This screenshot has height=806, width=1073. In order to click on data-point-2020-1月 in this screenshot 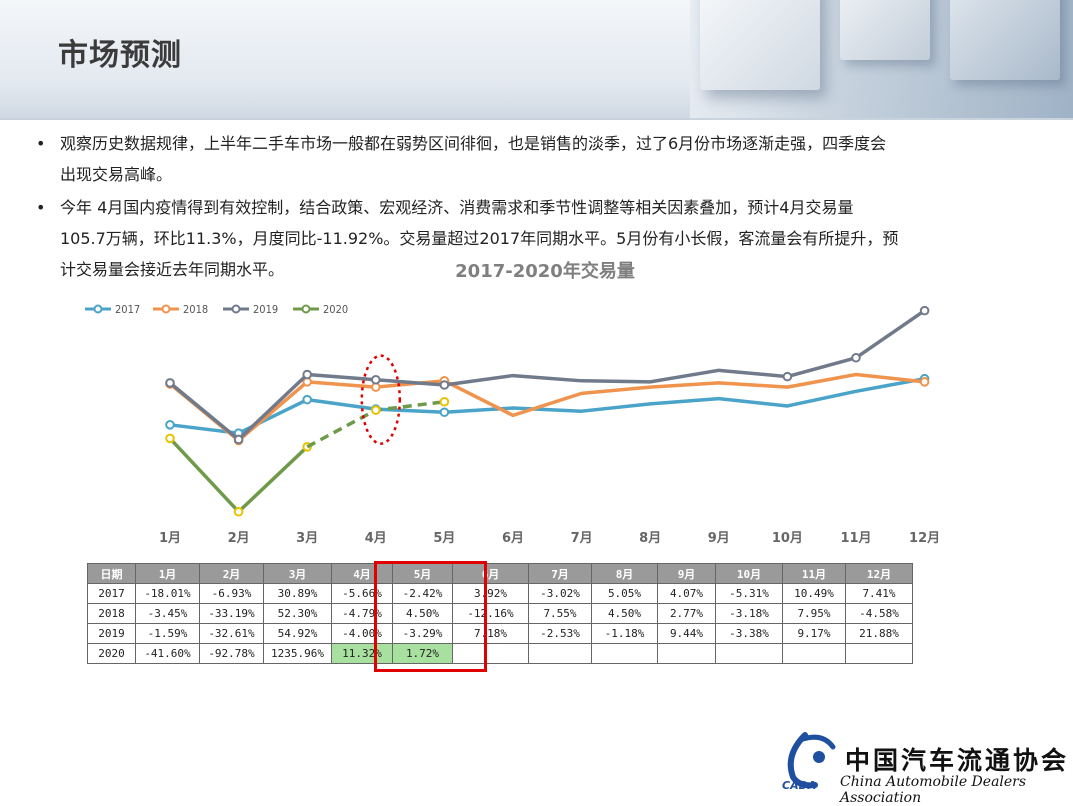, I will do `click(170, 438)`.